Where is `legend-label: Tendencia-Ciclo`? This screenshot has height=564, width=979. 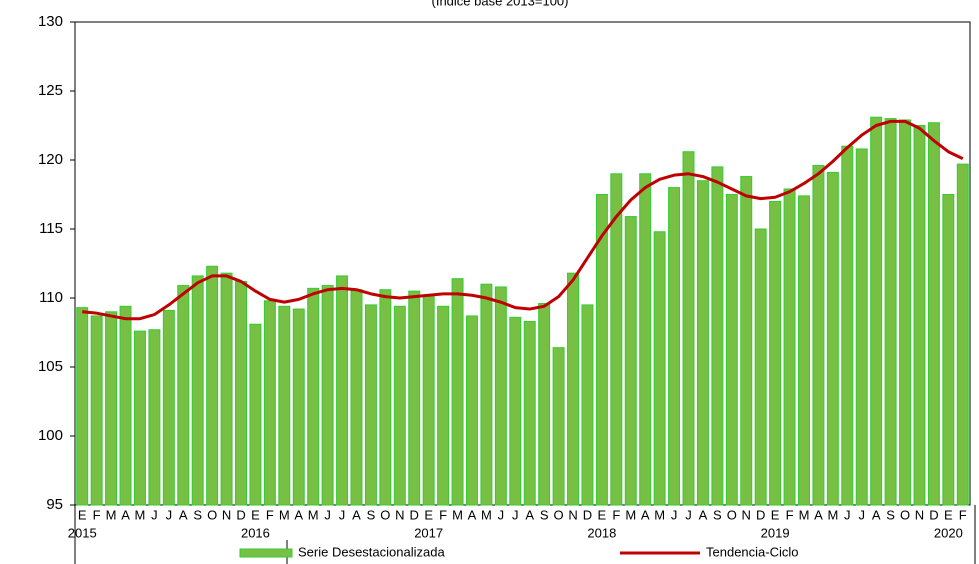
legend-label: Tendencia-Ciclo is located at coordinates (752, 551).